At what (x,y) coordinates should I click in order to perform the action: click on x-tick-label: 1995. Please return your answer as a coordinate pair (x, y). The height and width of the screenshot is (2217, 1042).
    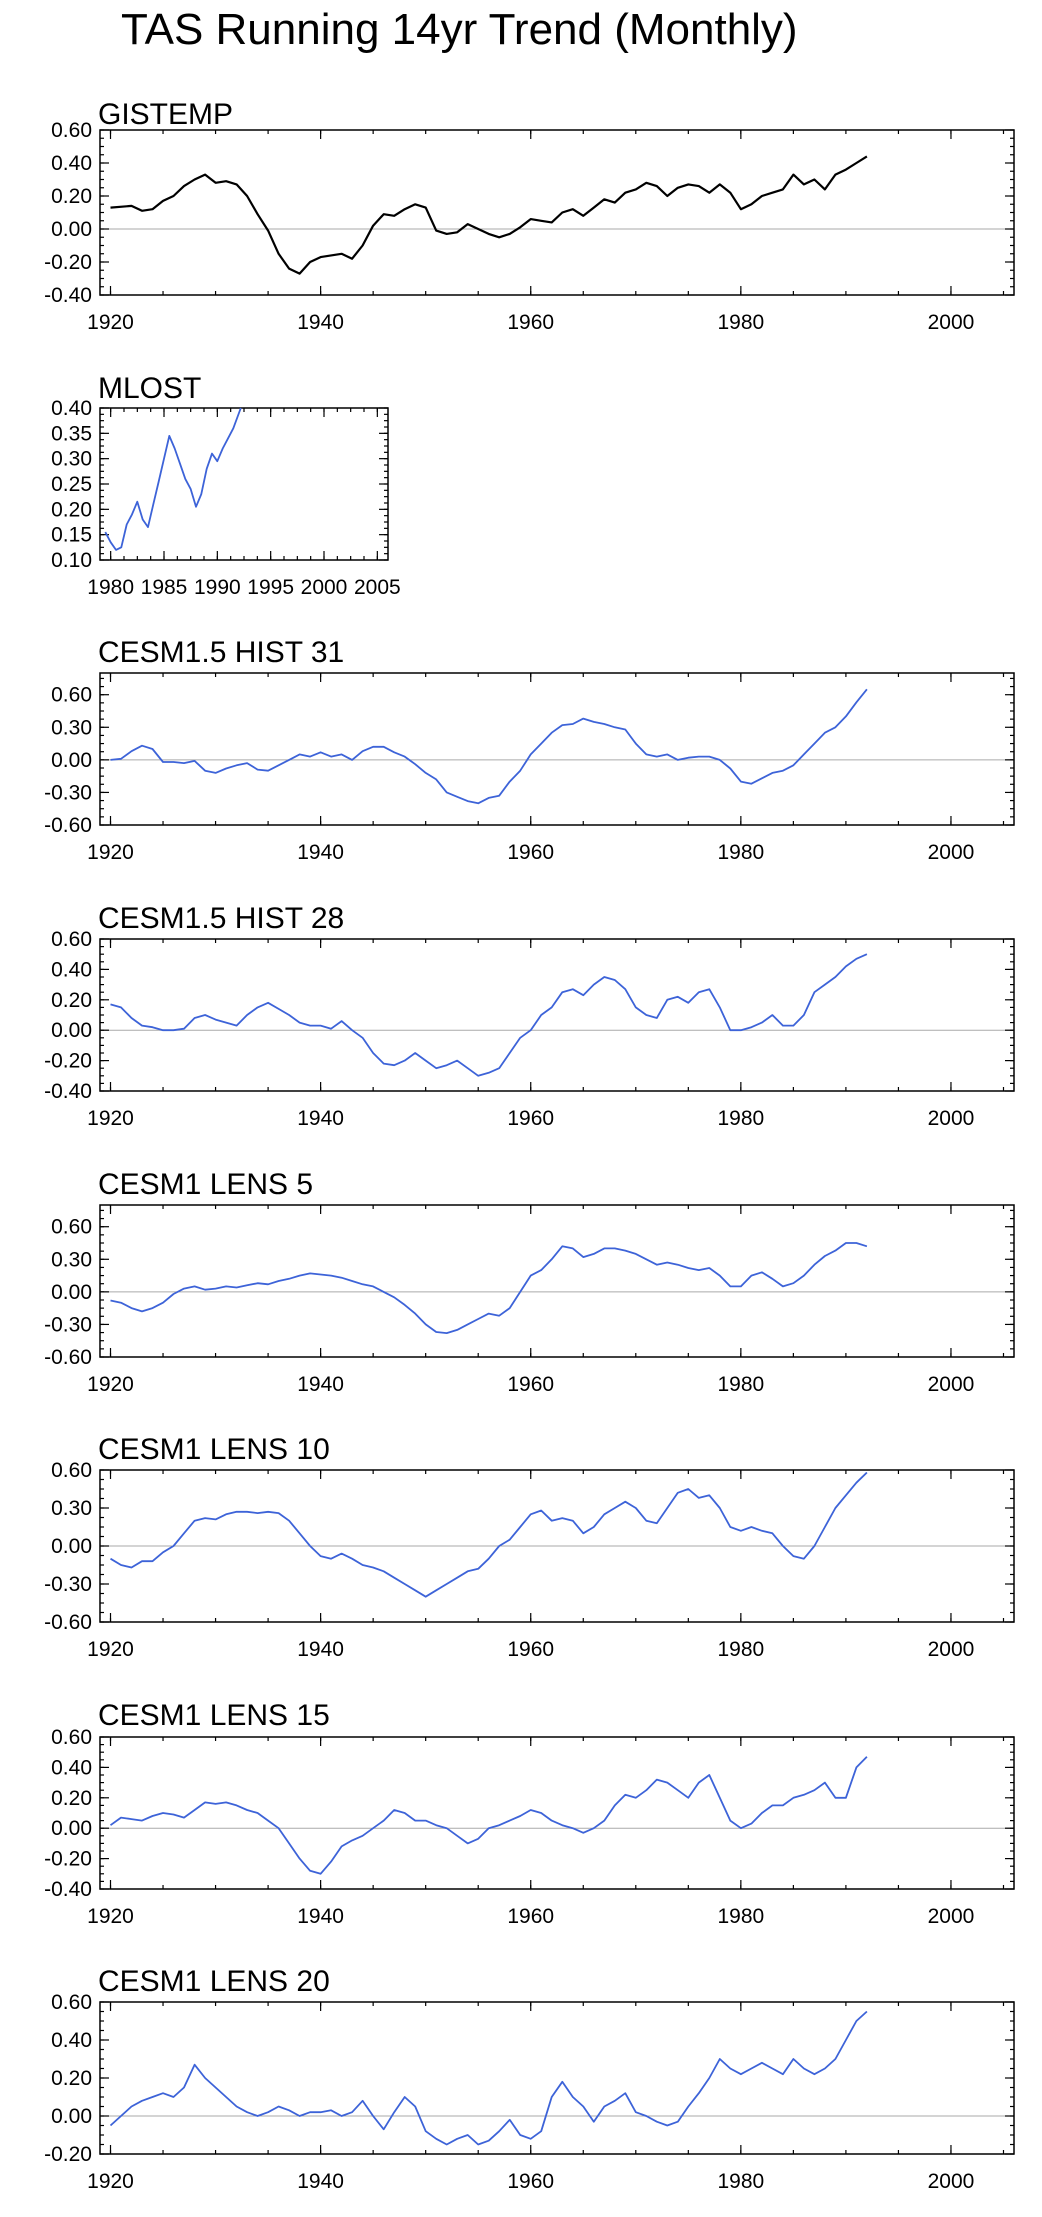
    Looking at the image, I should click on (270, 587).